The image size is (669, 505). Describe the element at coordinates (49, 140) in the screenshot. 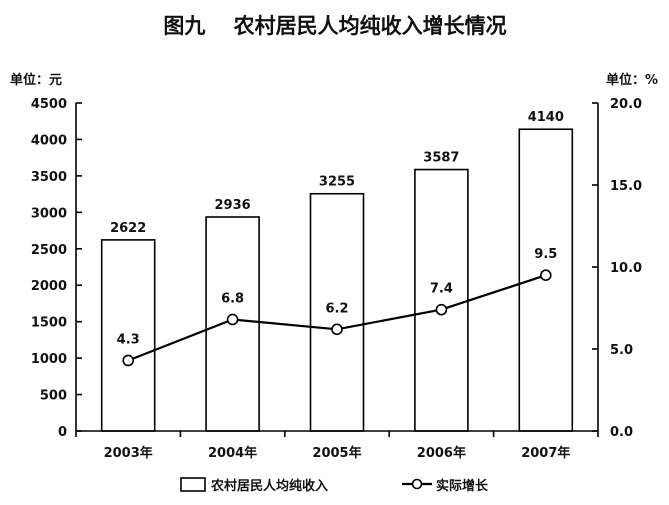

I see `left-tick-label-8: 4000` at that location.